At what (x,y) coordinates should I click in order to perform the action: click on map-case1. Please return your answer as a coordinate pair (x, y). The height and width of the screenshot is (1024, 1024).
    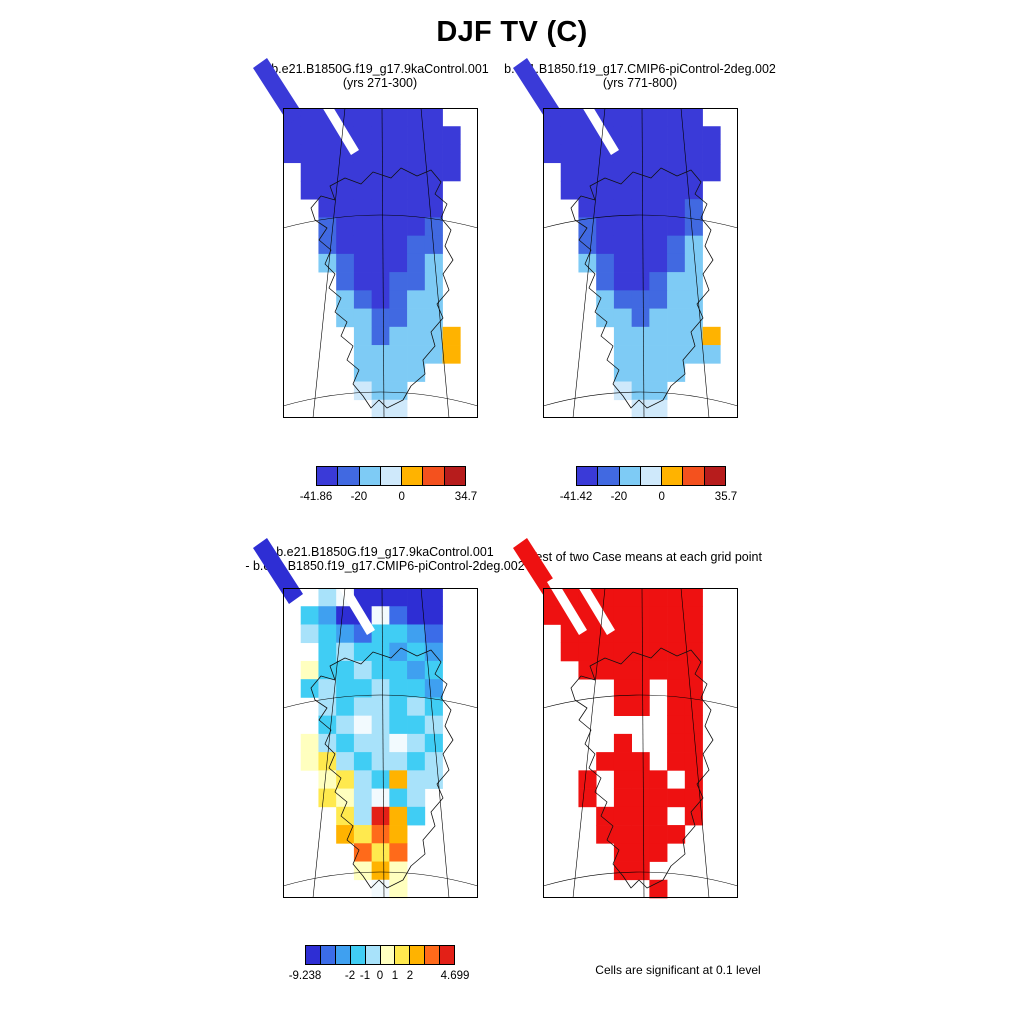
    Looking at the image, I should click on (366, 238).